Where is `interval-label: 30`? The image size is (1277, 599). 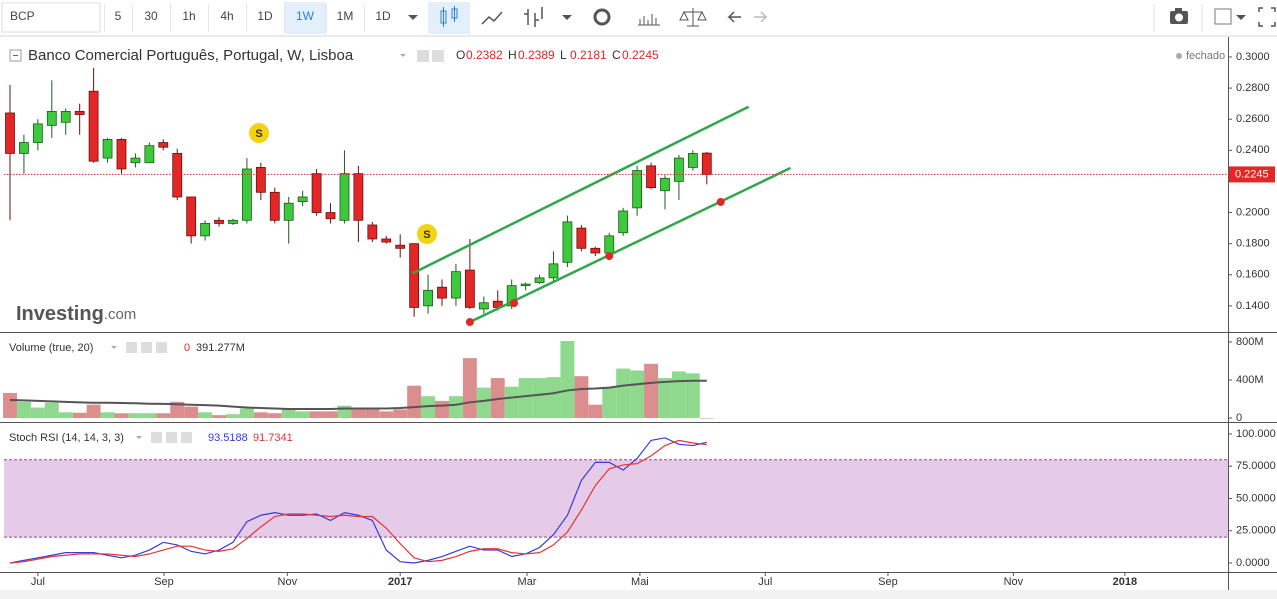 interval-label: 30 is located at coordinates (151, 16).